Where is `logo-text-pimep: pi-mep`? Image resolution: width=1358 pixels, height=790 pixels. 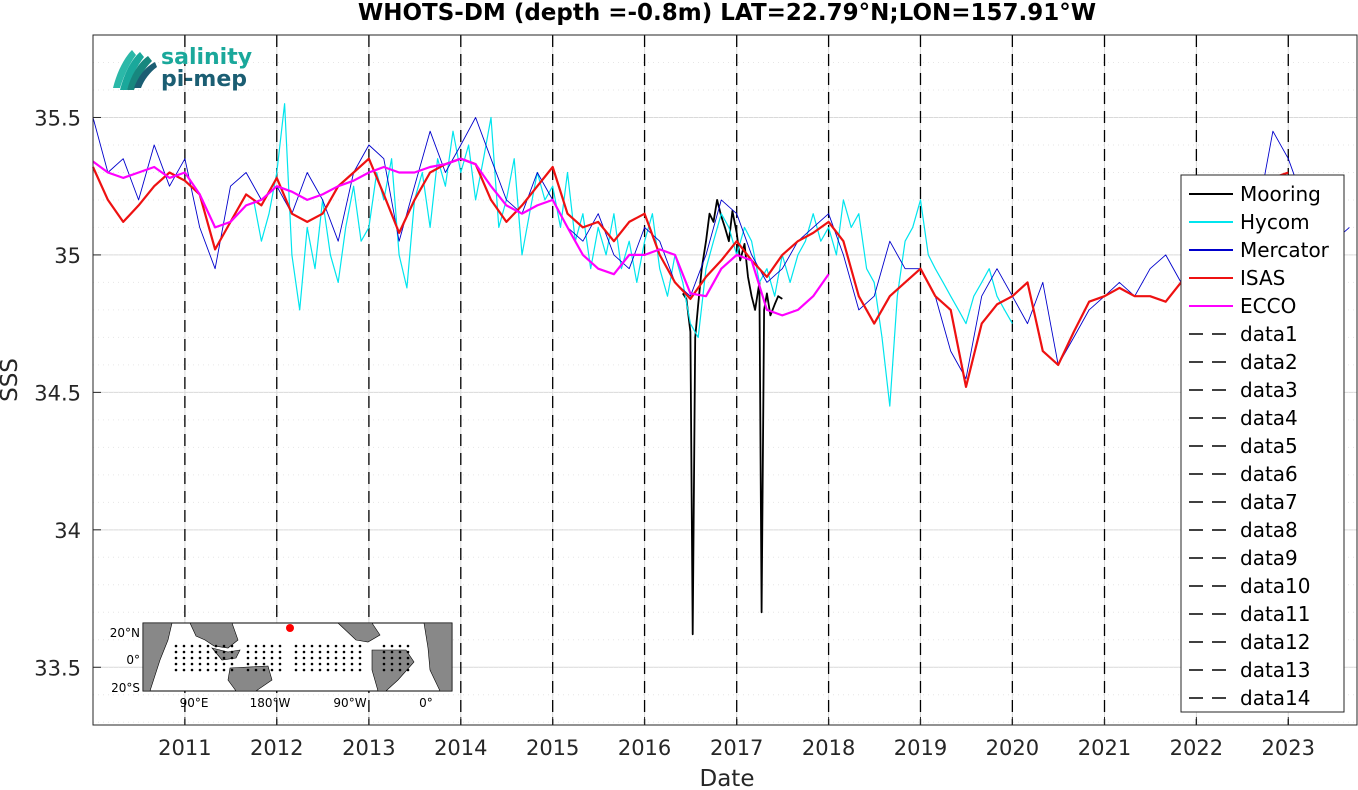 logo-text-pimep: pi-mep is located at coordinates (204, 79).